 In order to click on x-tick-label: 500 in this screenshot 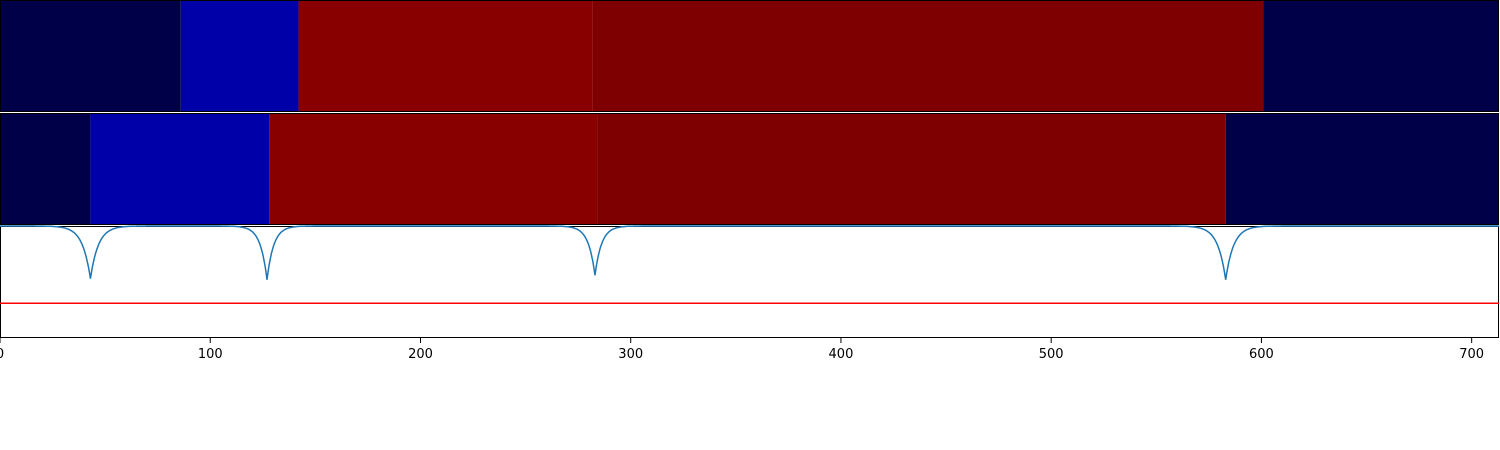, I will do `click(1051, 354)`.